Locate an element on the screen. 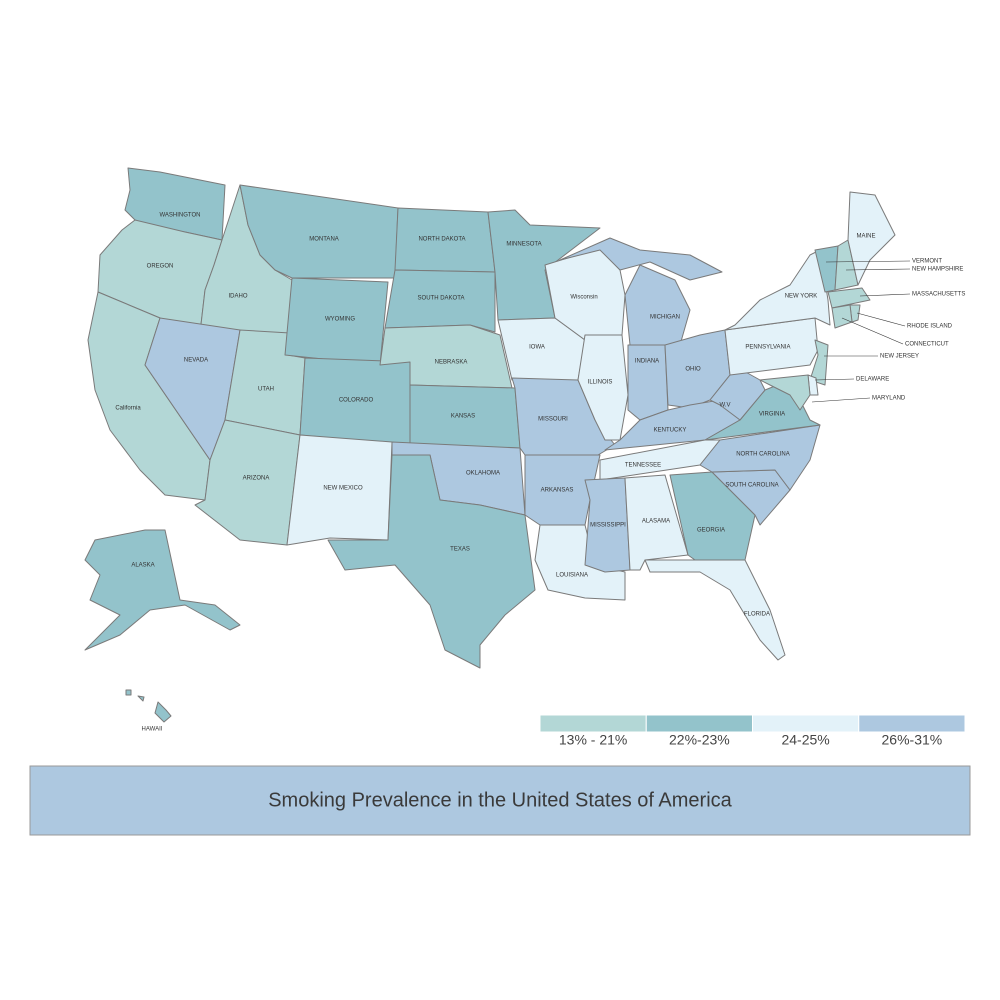  state-label: MONTANA is located at coordinates (324, 240).